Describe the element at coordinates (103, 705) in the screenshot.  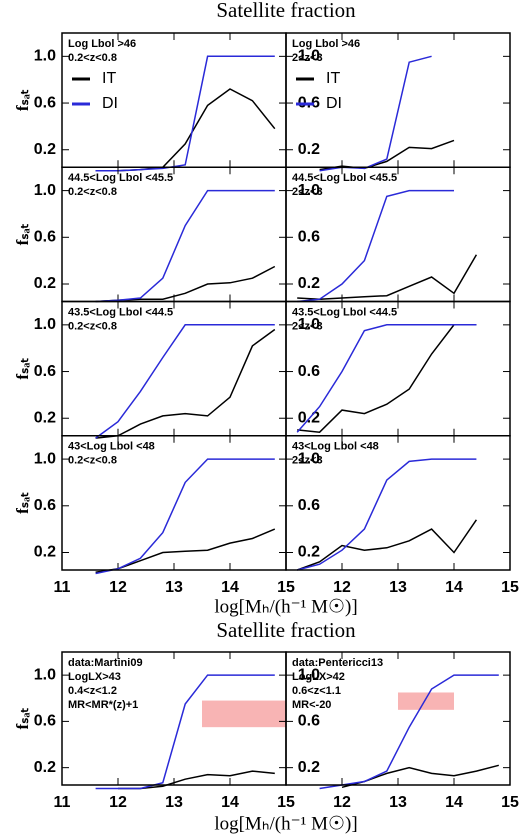
I see `panel-label: MR<MR*(z)+1` at that location.